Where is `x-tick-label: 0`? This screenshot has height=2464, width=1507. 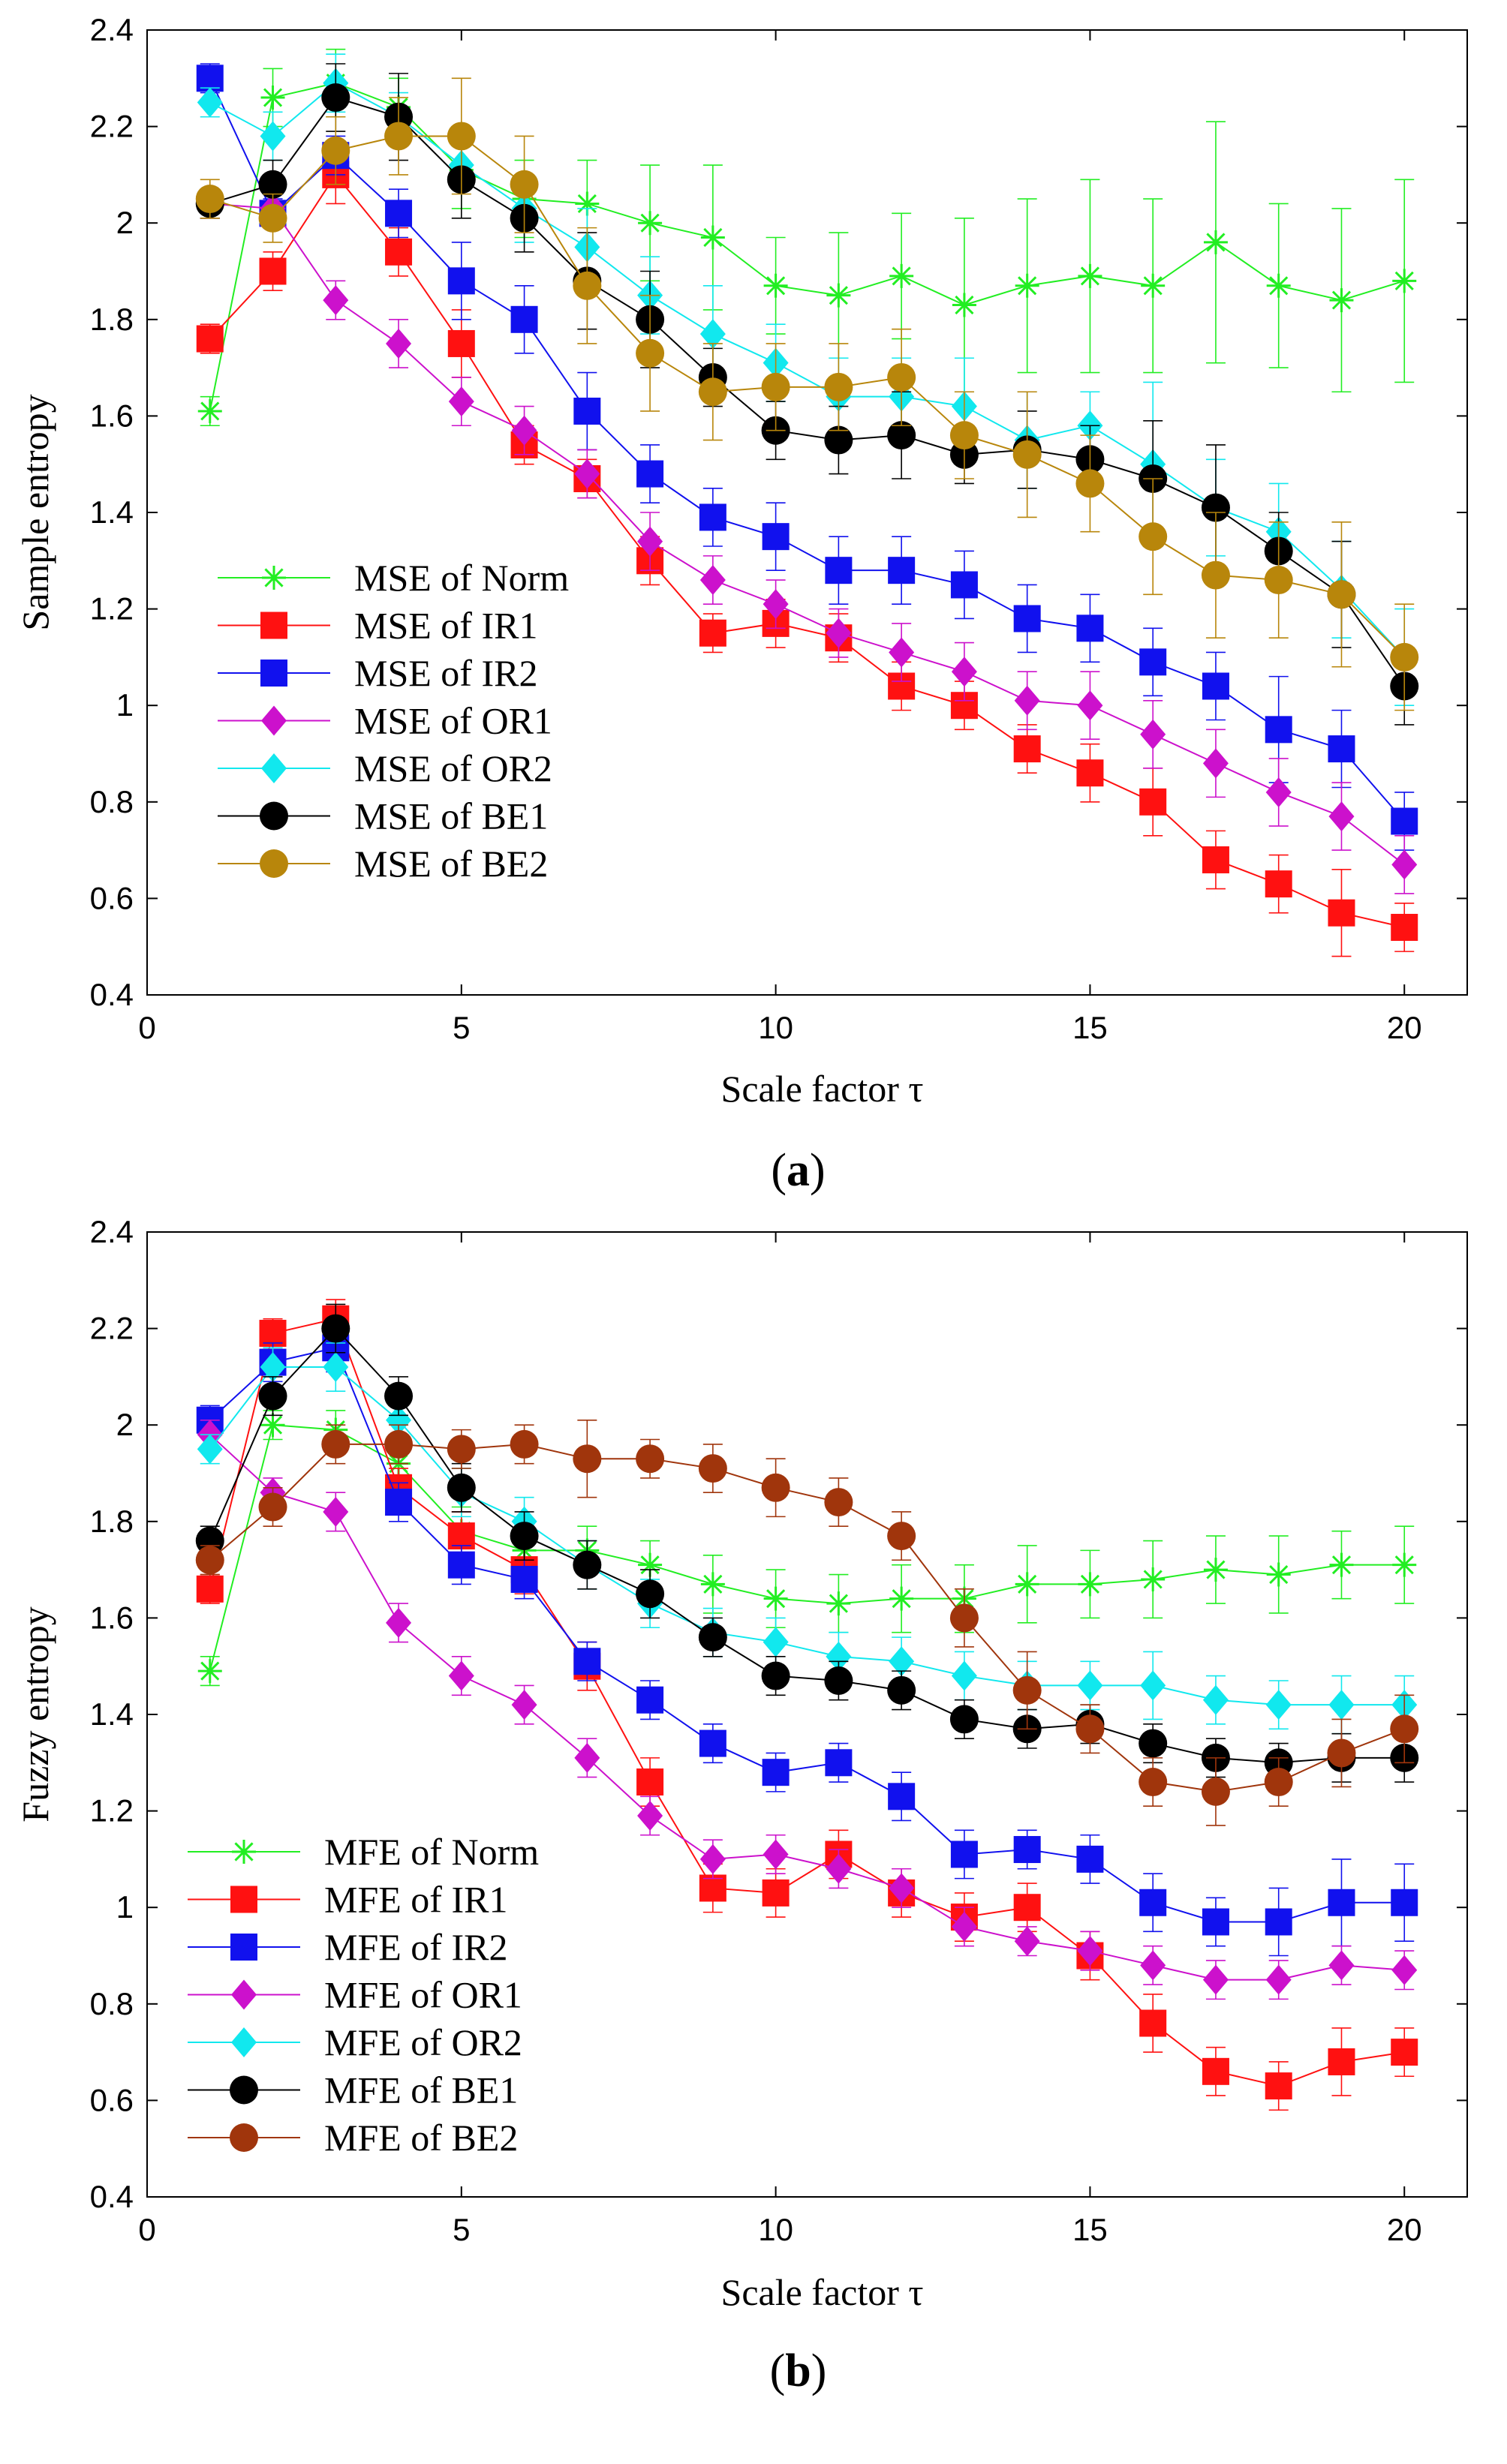
x-tick-label: 0 is located at coordinates (146, 2229).